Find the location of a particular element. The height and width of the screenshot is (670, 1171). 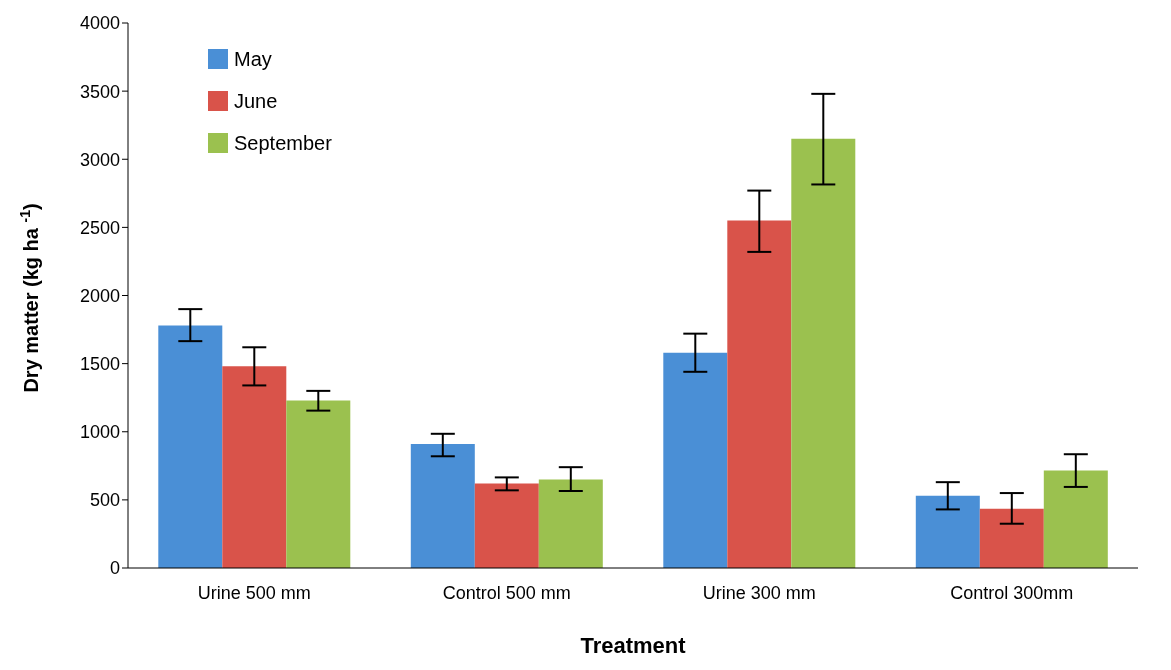

y-tick-label: 1000 is located at coordinates (99, 432).